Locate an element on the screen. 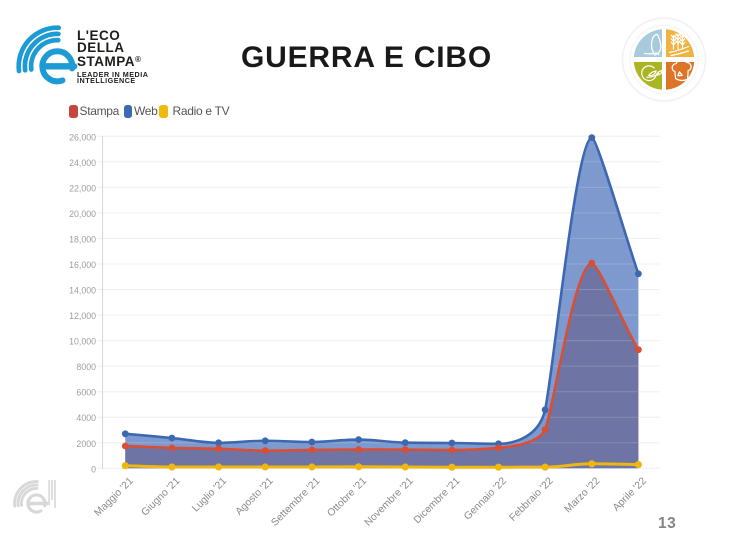 Image resolution: width=733 pixels, height=550 pixels. svg-text: Aprile '22 is located at coordinates (630, 495).